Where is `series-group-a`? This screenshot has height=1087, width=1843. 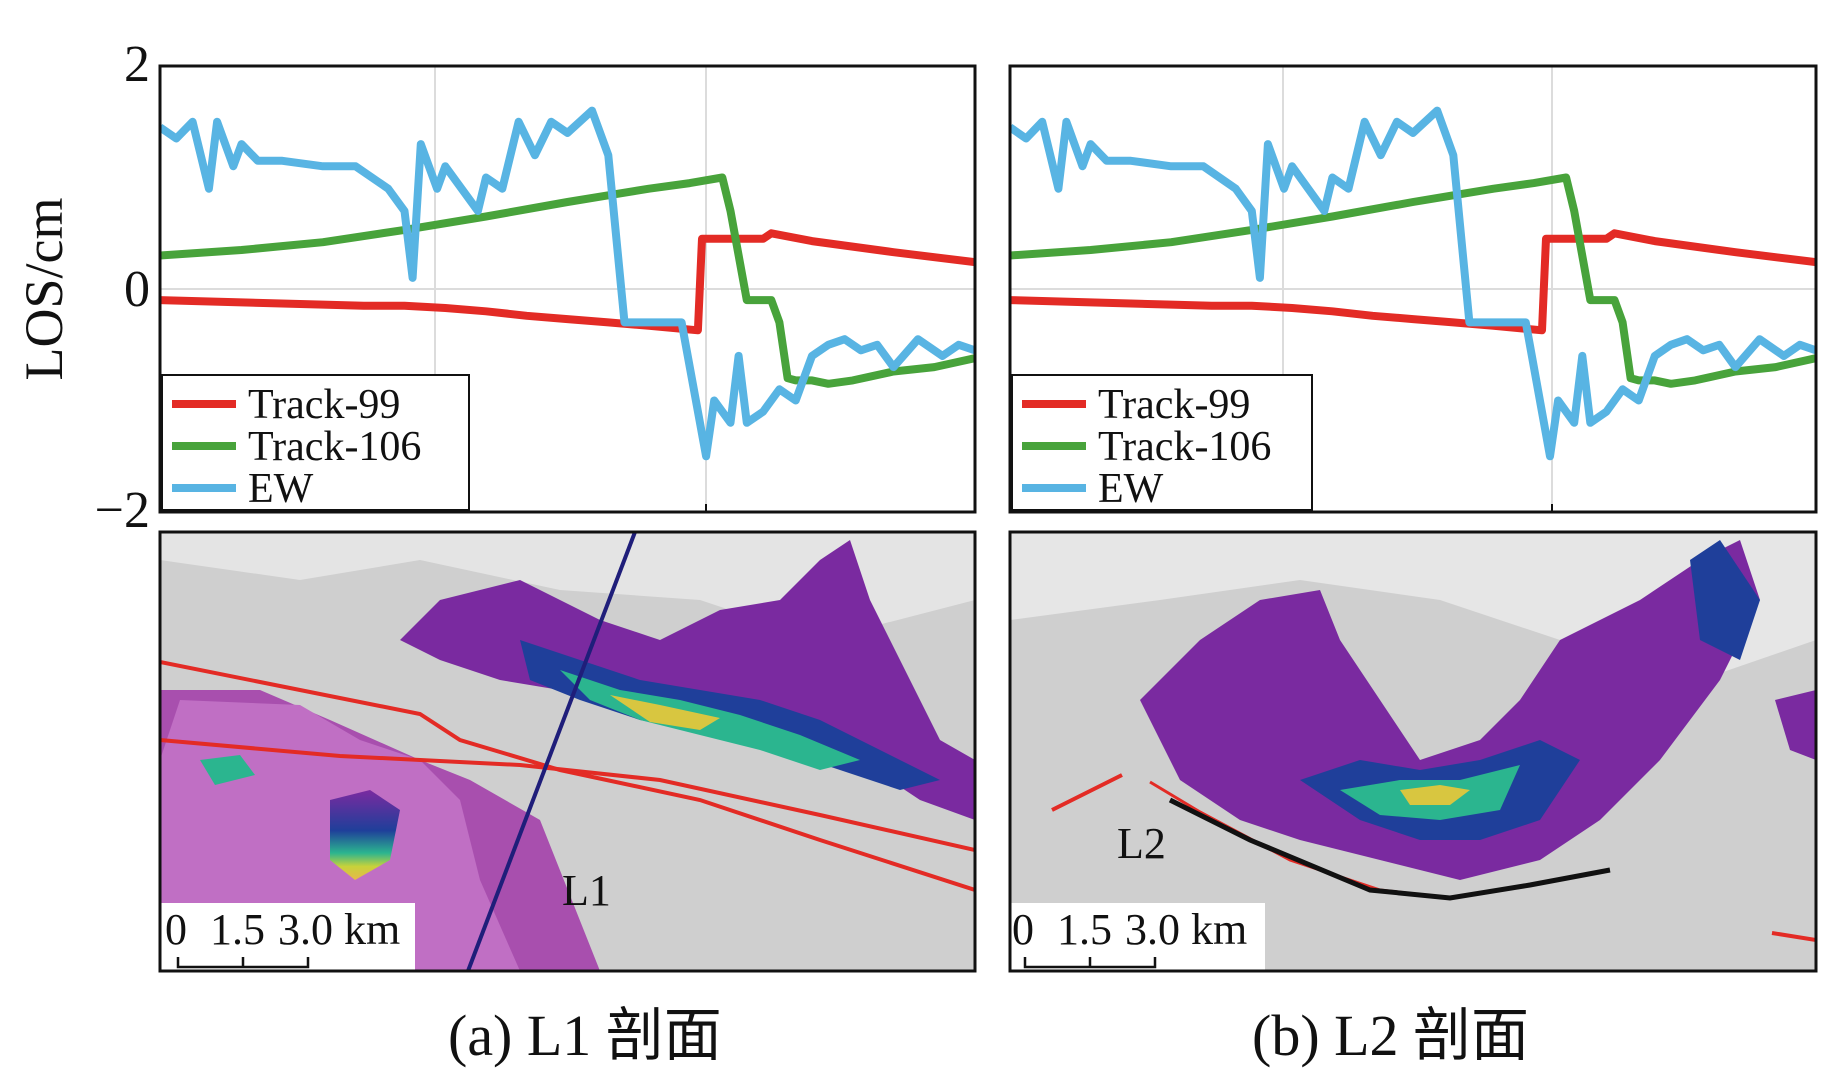
series-group-a is located at coordinates (567, 283).